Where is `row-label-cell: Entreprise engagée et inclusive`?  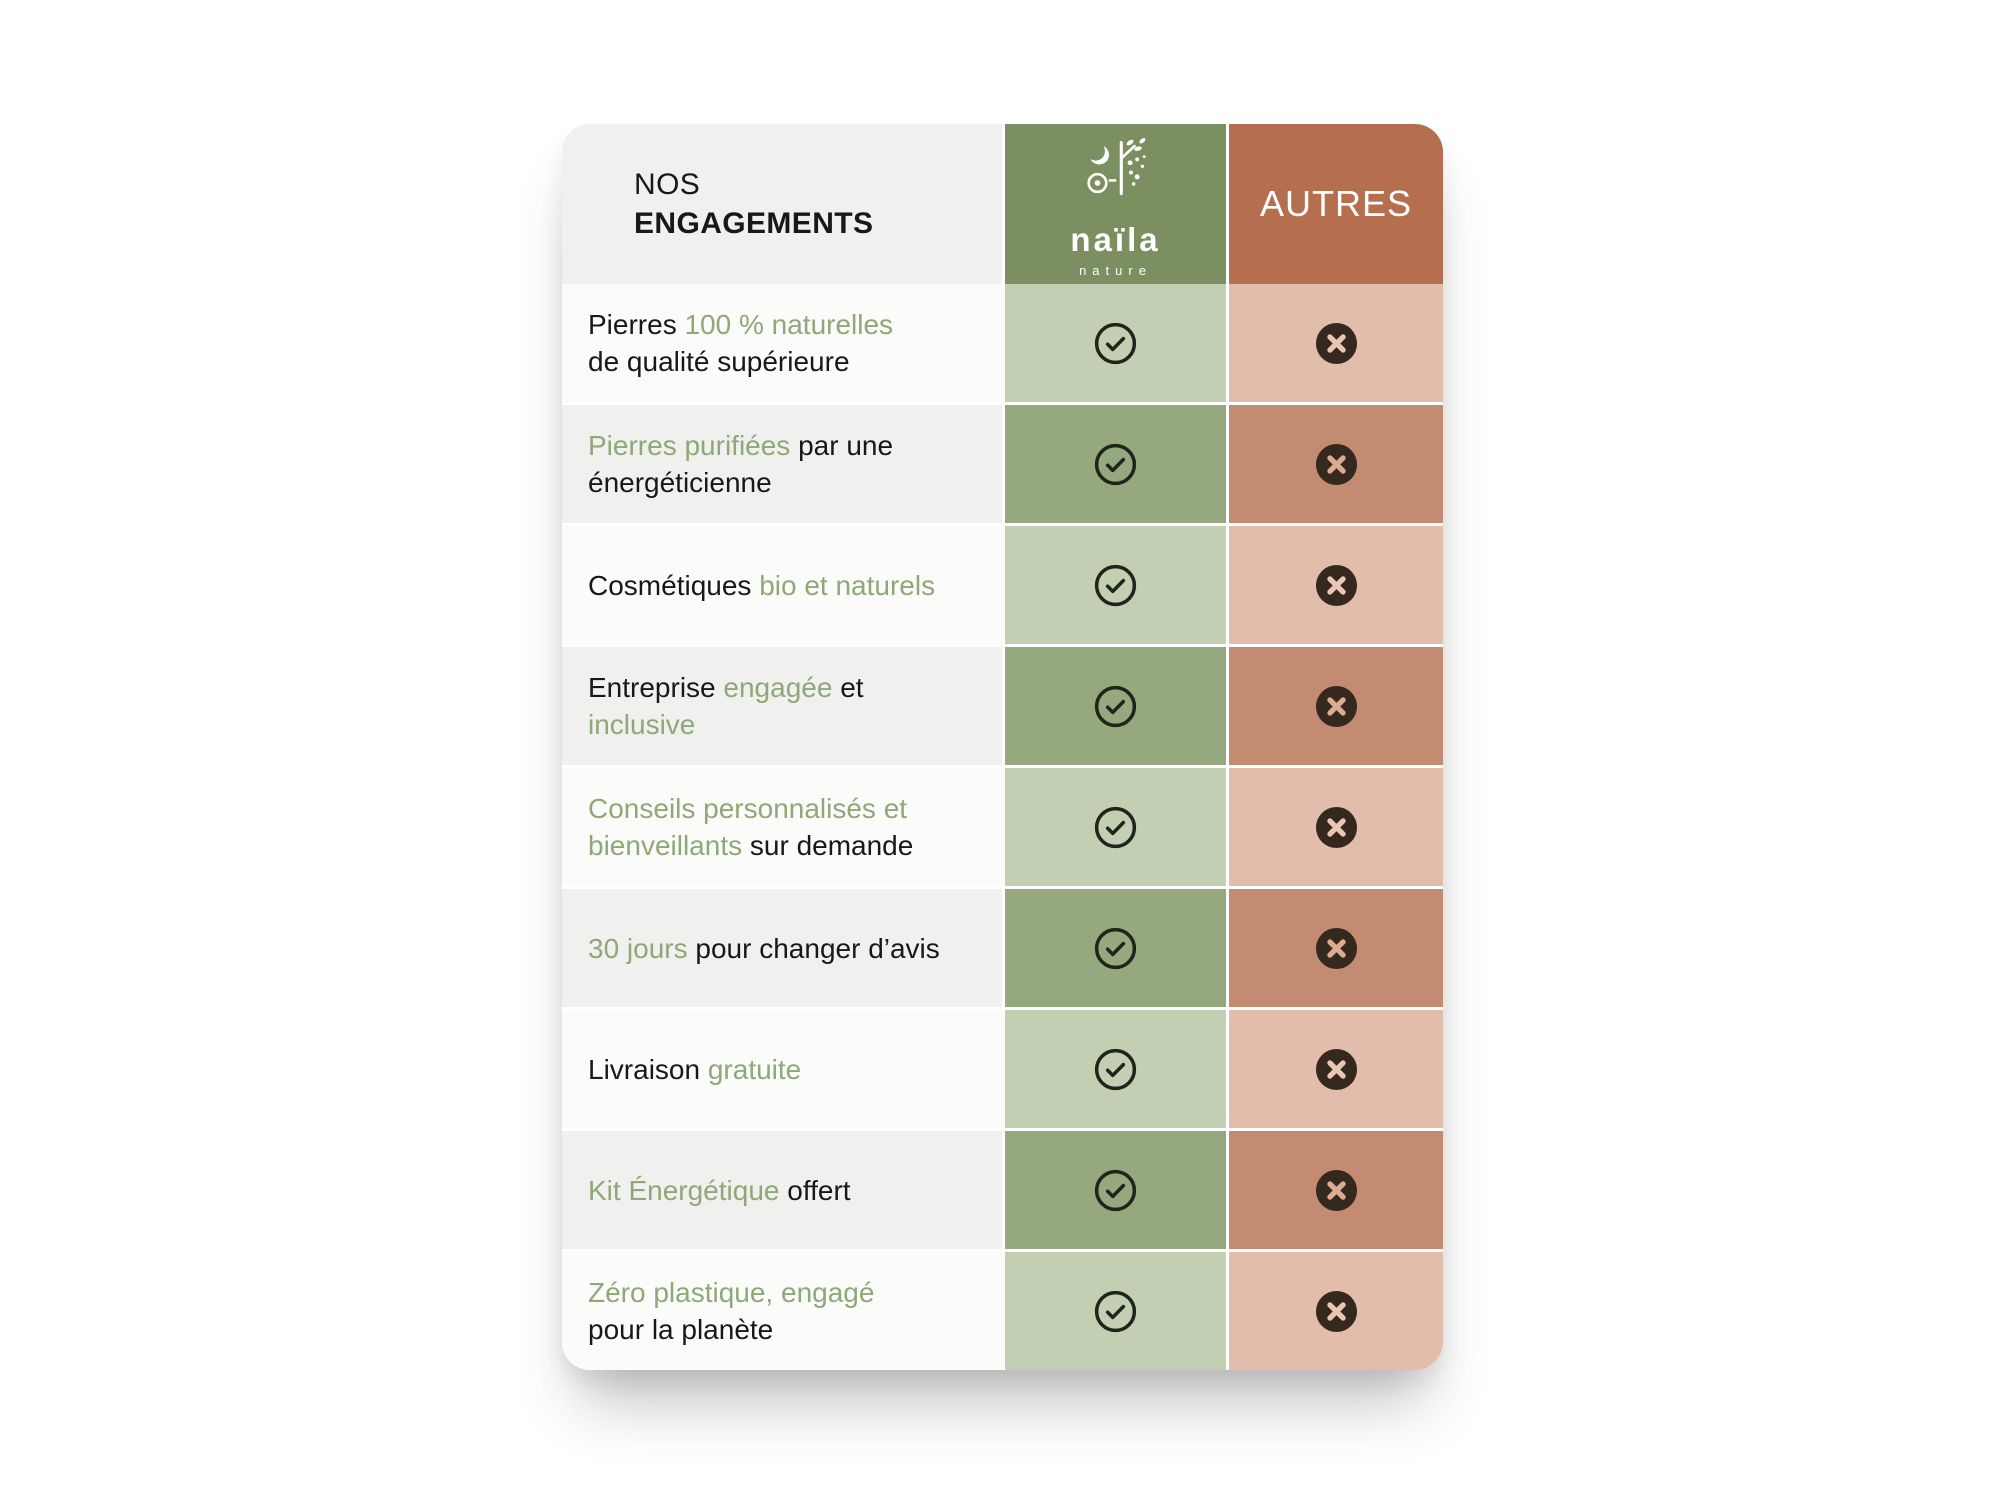
row-label-cell: Entreprise engagée et inclusive is located at coordinates (782, 706).